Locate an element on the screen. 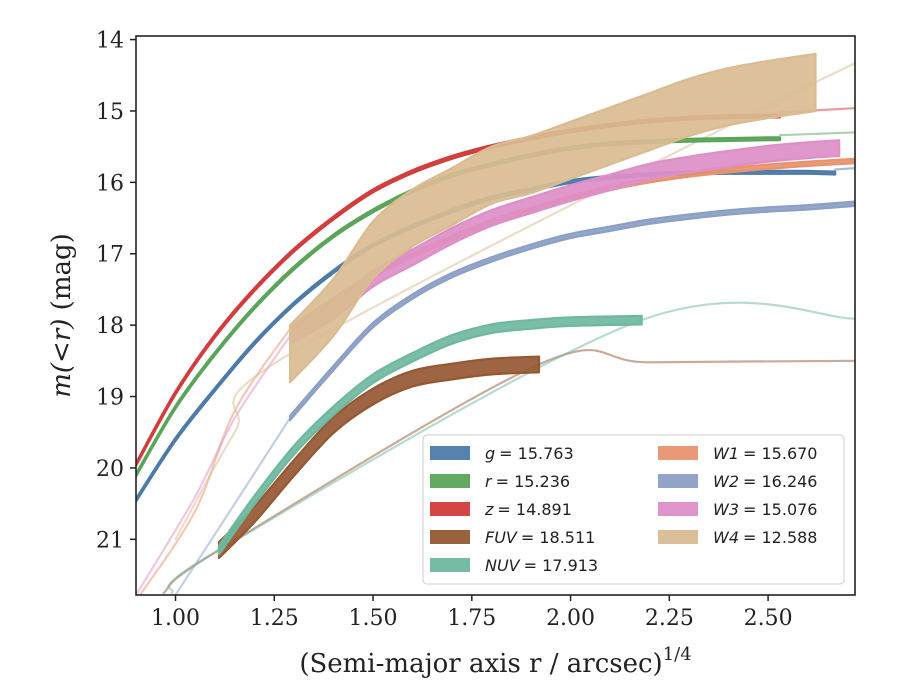 The width and height of the screenshot is (900, 700). legend-item: W1 = 15.670 is located at coordinates (737, 453).